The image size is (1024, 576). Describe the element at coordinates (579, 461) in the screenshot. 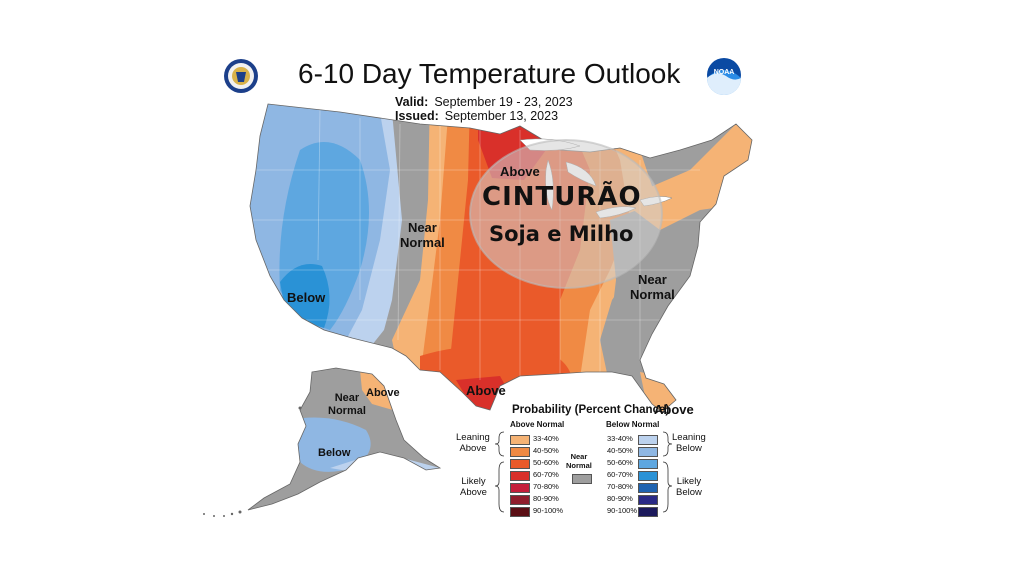

I see `legend-near-label: Near Normal` at that location.